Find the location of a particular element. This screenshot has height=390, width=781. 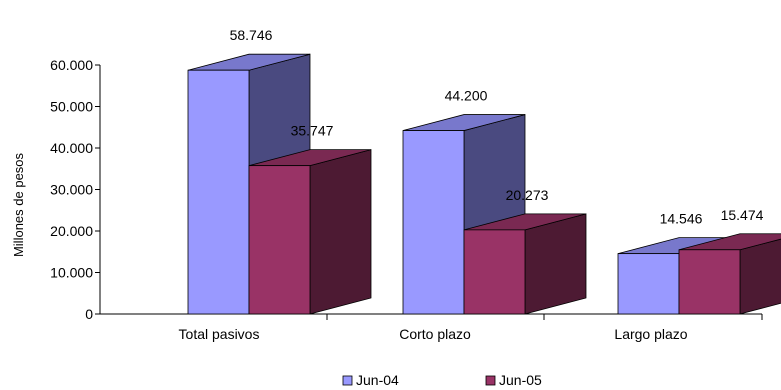

y-tick-label: 40.000 is located at coordinates (71, 148).